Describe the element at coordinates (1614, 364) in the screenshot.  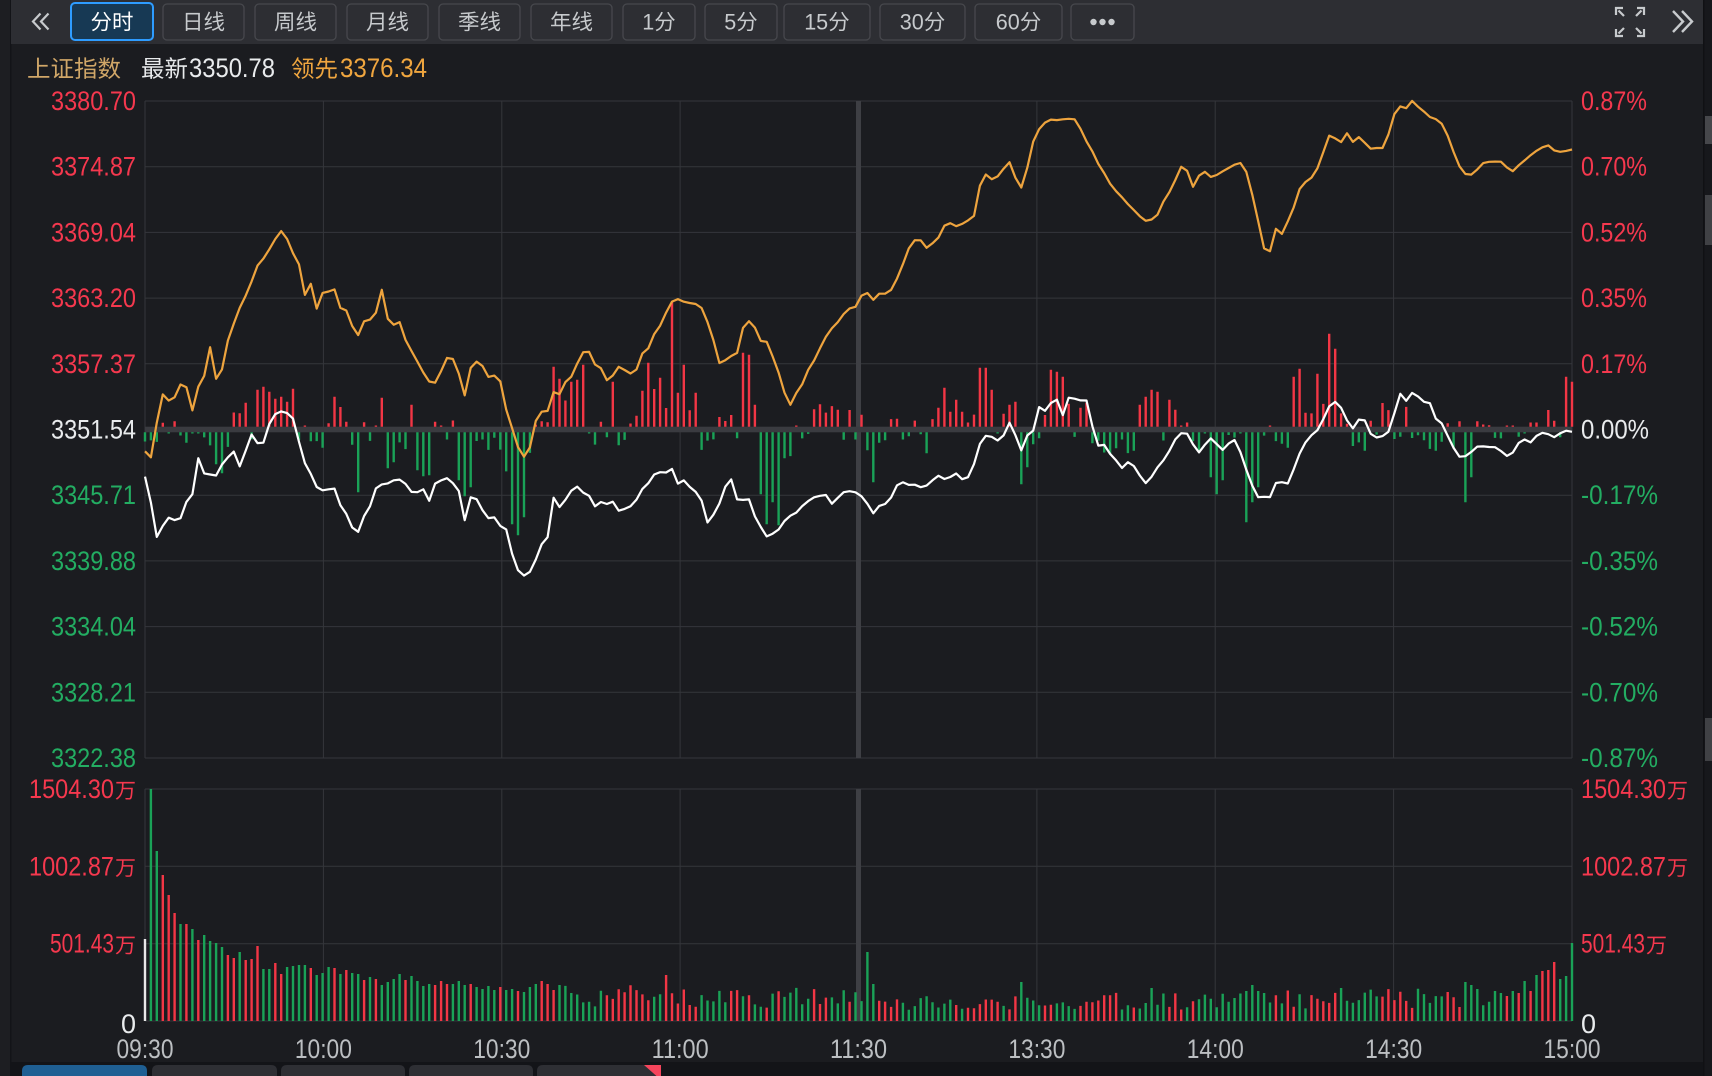
I see `svg-text: 0.17%` at that location.